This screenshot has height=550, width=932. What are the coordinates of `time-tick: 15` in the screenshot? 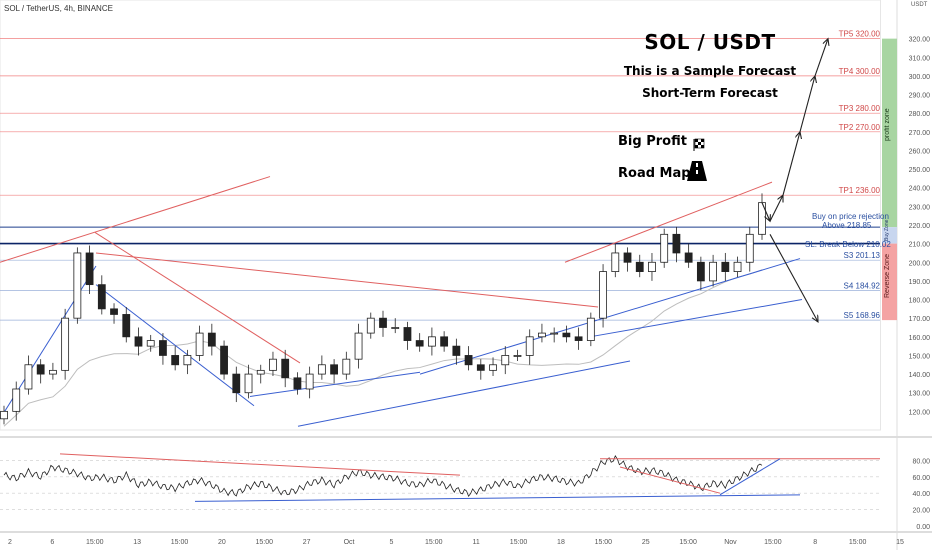 It's located at (900, 542).